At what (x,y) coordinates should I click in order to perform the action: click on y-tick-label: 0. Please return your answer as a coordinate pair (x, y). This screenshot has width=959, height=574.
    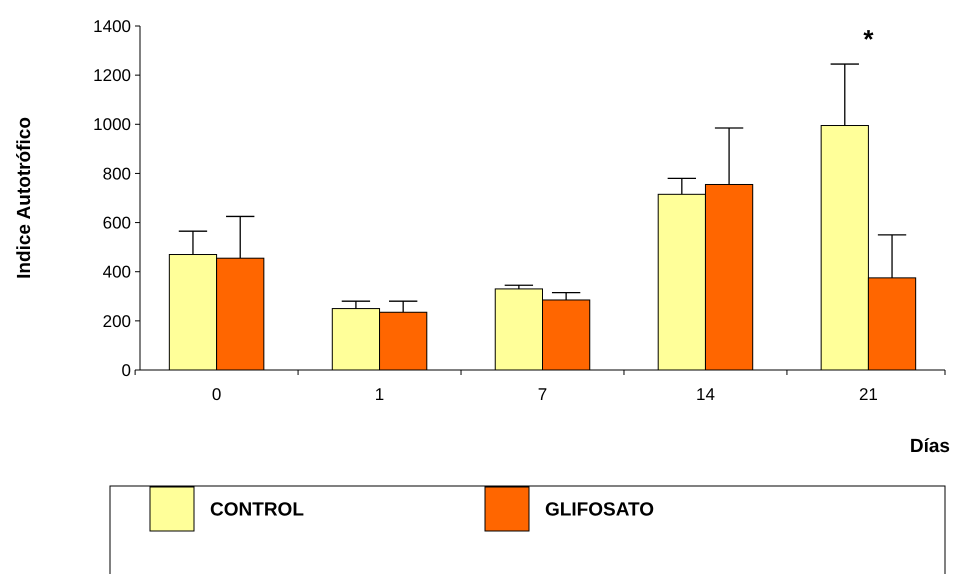
    Looking at the image, I should click on (126, 370).